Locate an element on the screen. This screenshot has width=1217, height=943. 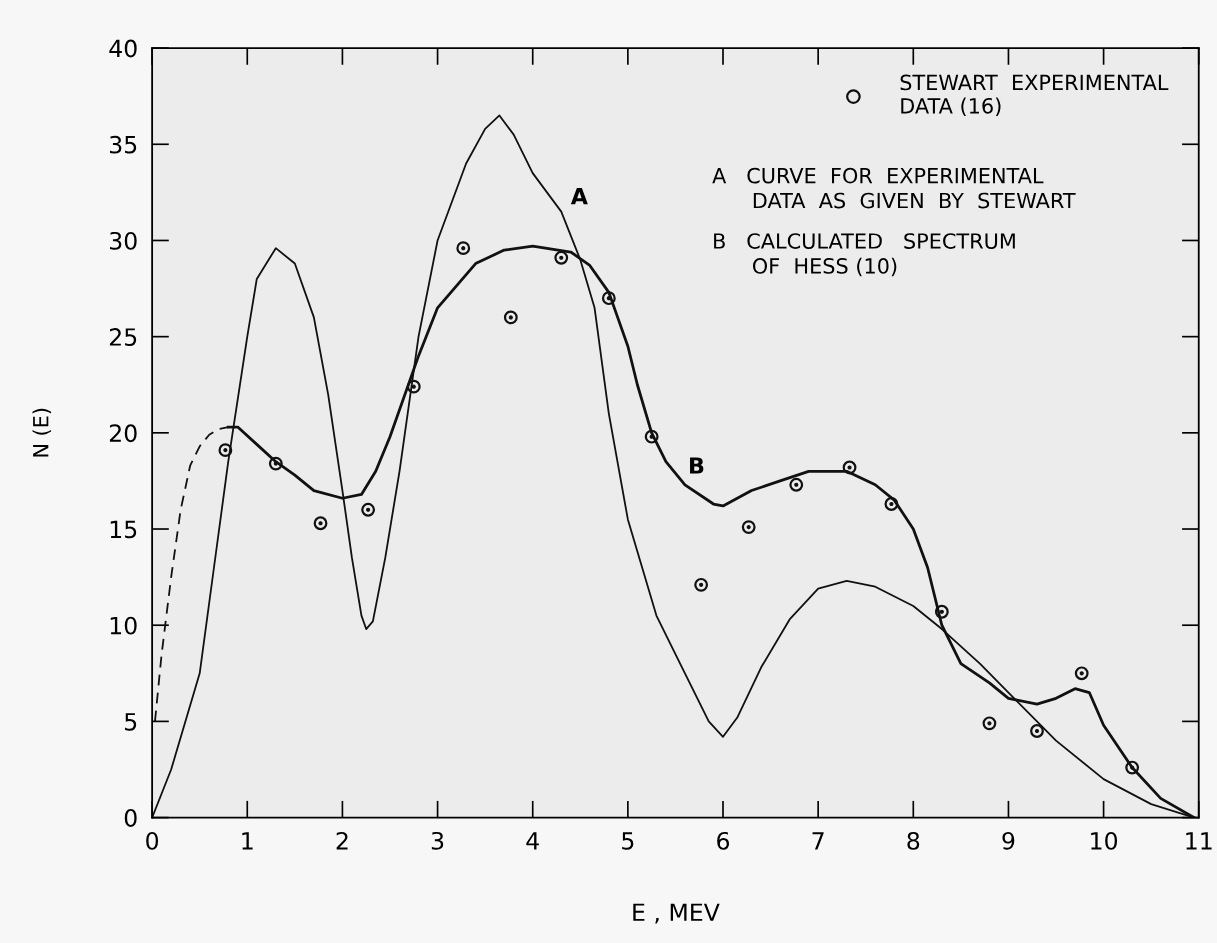
legend-label: STEWART EXPERIMENTAL DATA (16) is located at coordinates (1034, 95).